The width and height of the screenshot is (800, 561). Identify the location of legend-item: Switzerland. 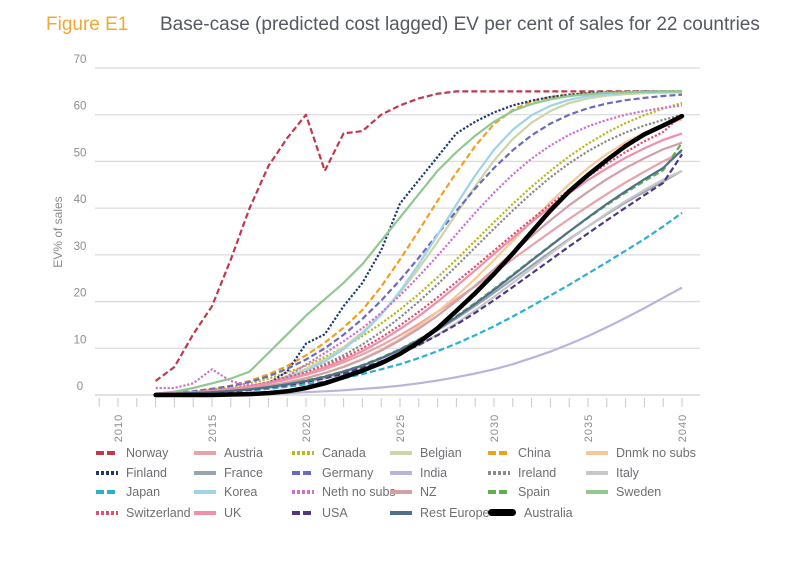
(143, 513).